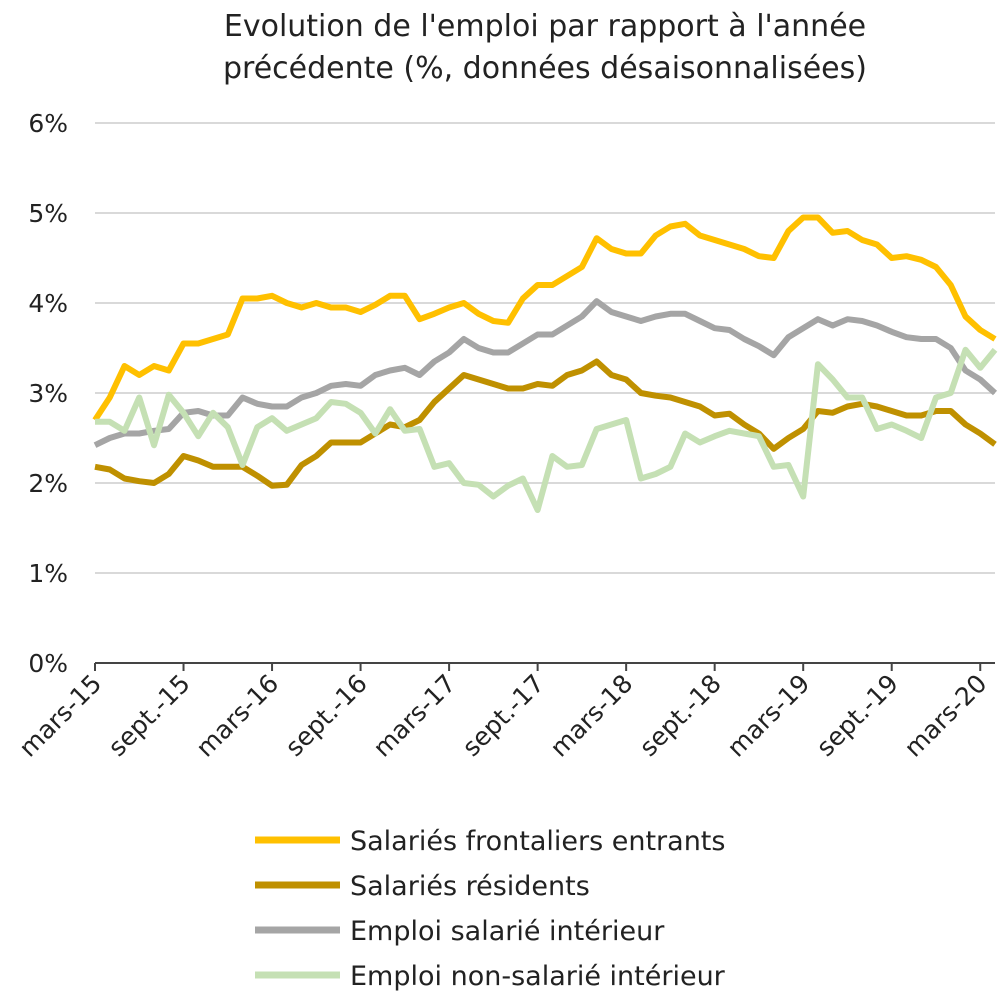 This screenshot has height=994, width=1000. What do you see at coordinates (48, 393) in the screenshot?
I see `y-tick-label: 3%` at bounding box center [48, 393].